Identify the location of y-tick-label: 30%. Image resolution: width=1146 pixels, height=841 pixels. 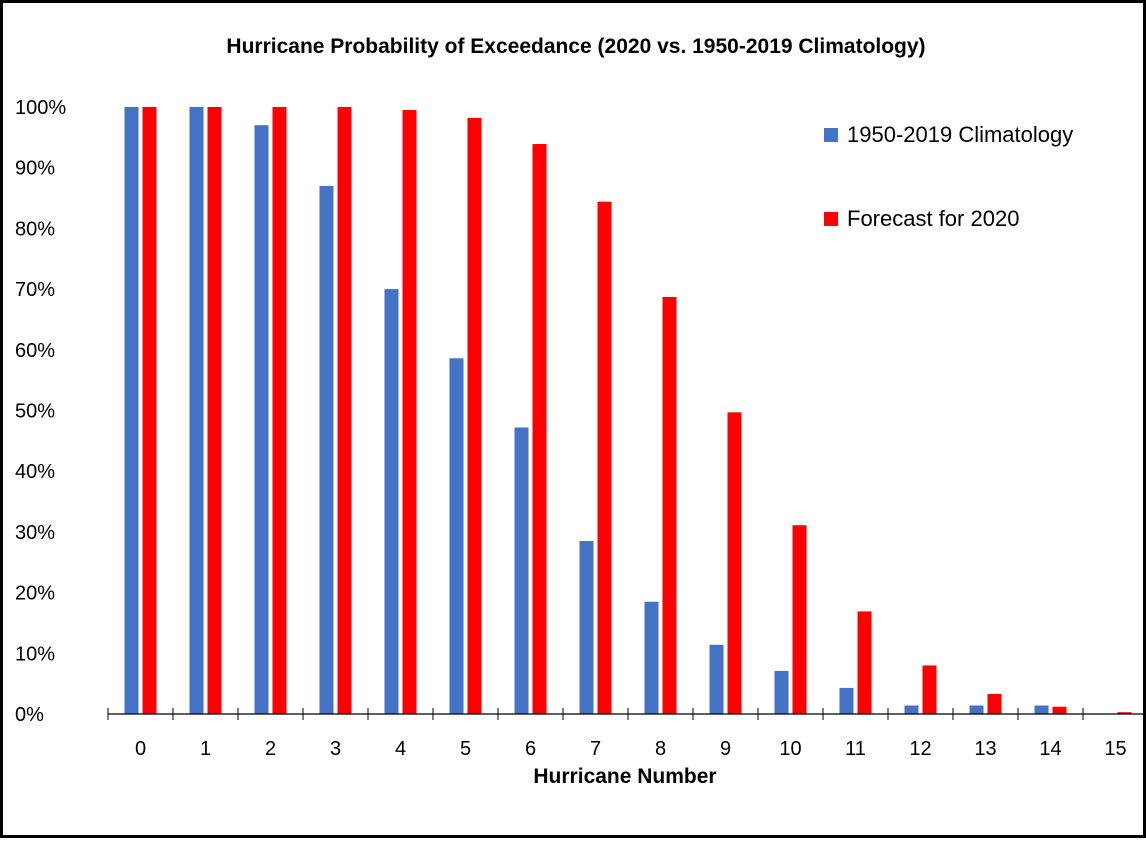
(35, 533).